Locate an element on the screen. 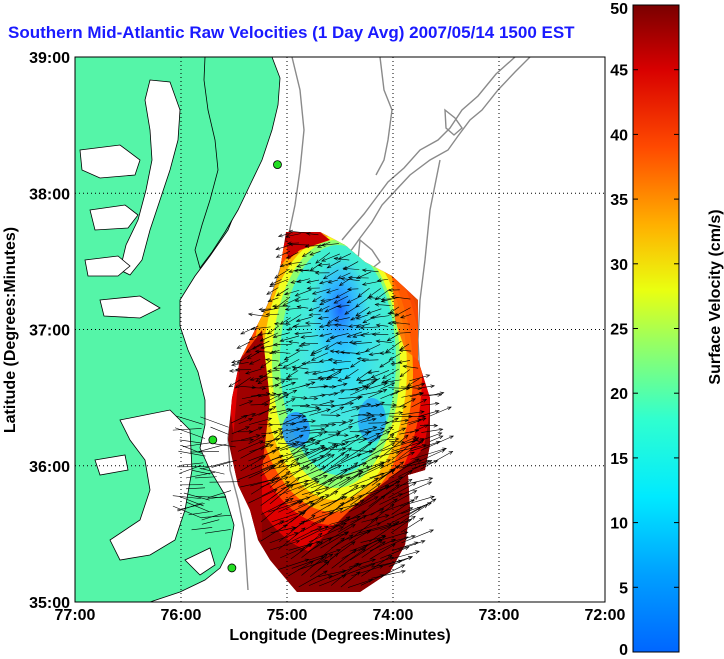 The image size is (724, 659). colorbar-tick-label: 35 is located at coordinates (619, 200).